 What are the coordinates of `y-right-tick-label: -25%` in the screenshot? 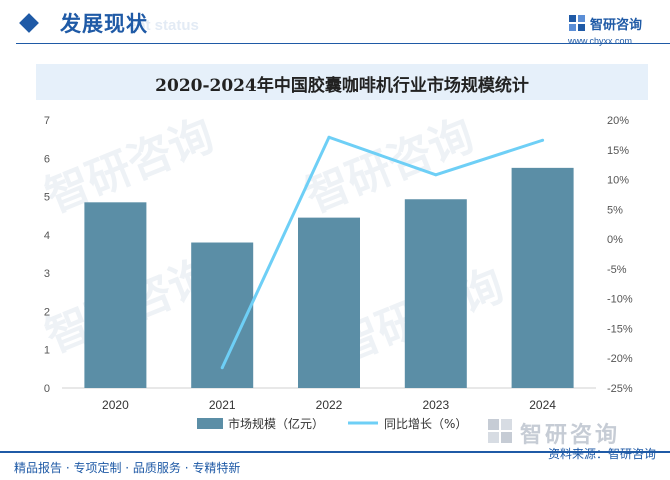 It's located at (620, 389).